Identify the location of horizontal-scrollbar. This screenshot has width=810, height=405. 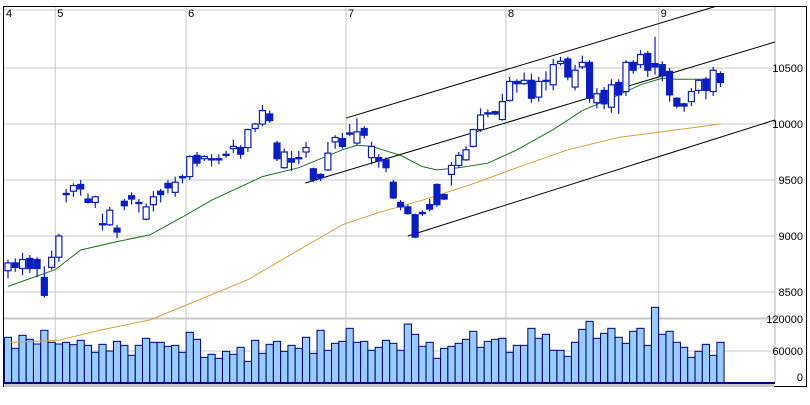
(389, 385).